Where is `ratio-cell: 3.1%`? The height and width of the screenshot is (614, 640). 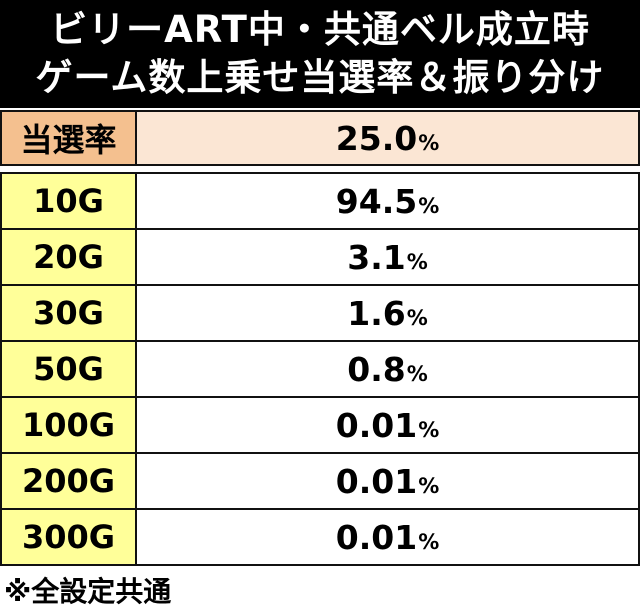 ratio-cell: 3.1% is located at coordinates (387, 257).